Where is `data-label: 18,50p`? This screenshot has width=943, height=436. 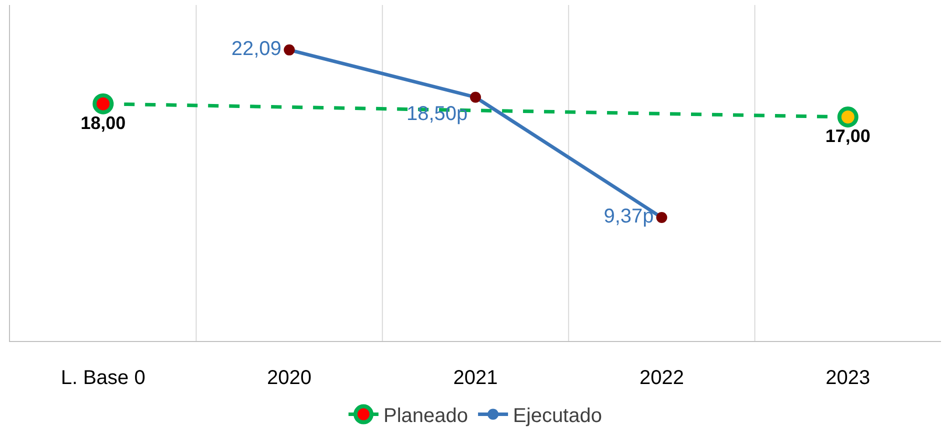
data-label: 18,50p is located at coordinates (437, 114).